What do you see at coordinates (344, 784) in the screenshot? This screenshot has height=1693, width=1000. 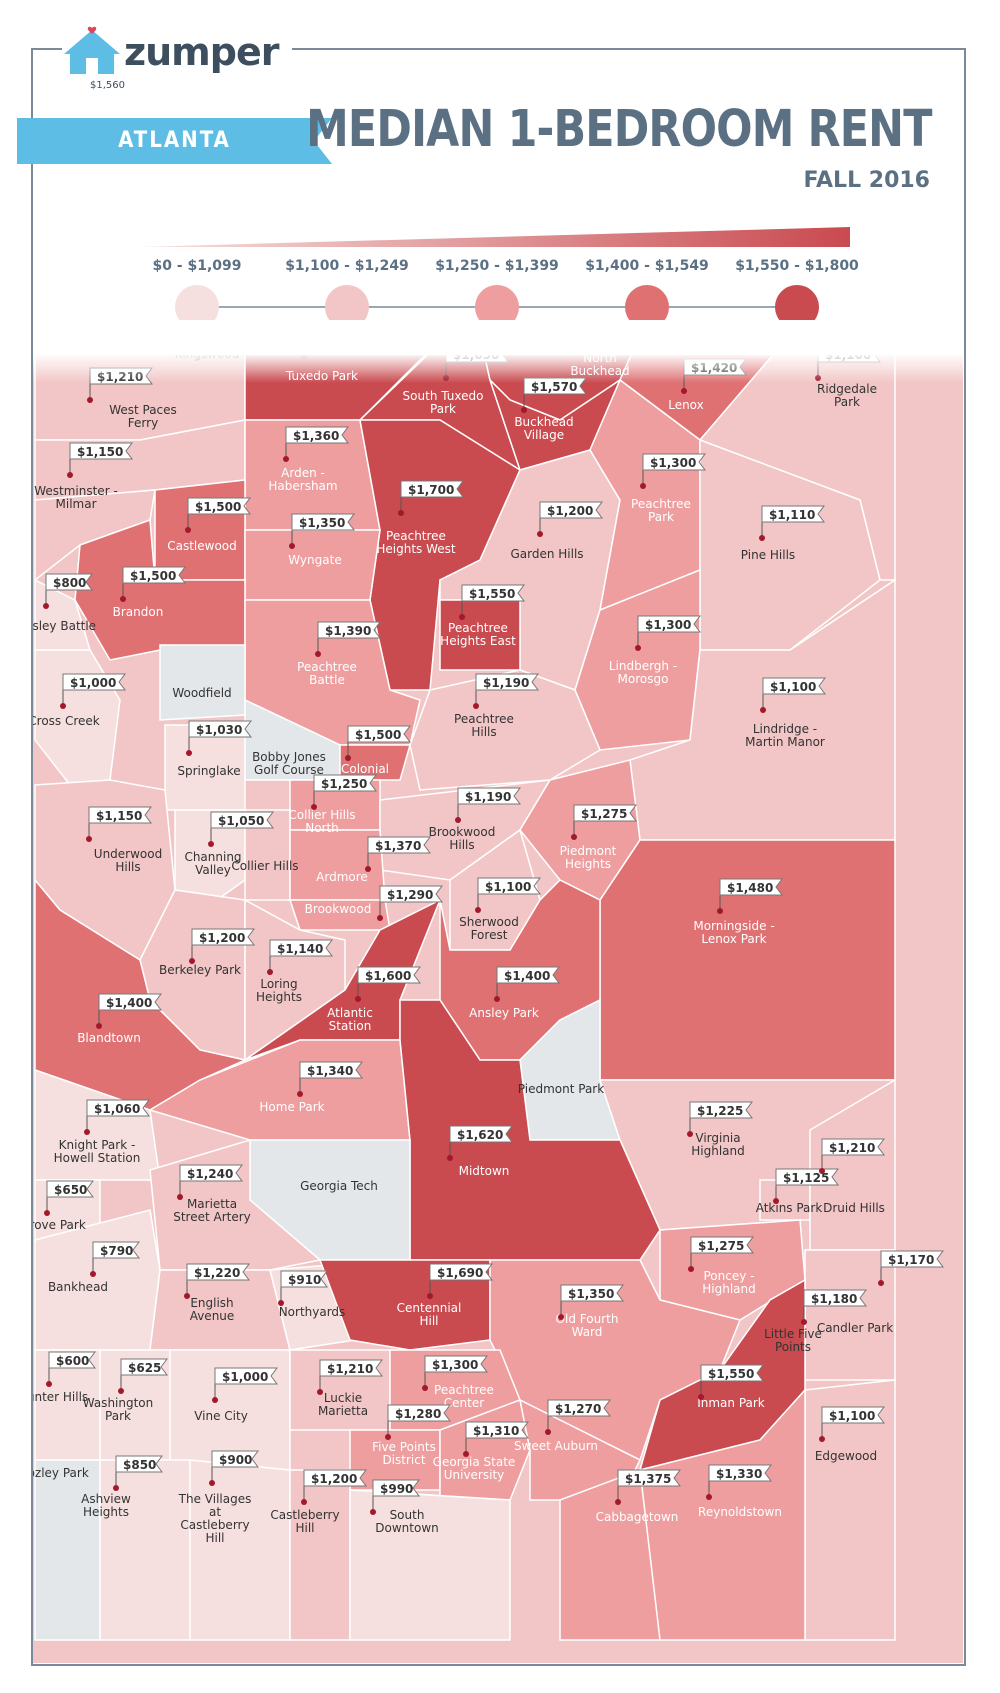 I see `price-text: $1,250` at bounding box center [344, 784].